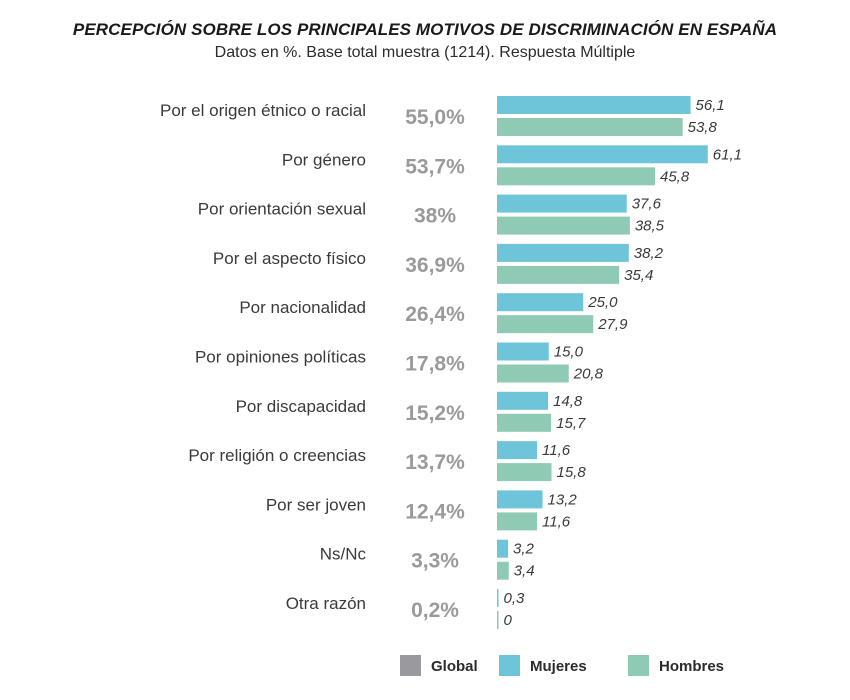  I want to click on category-label: Por discapacidad, so click(301, 406).